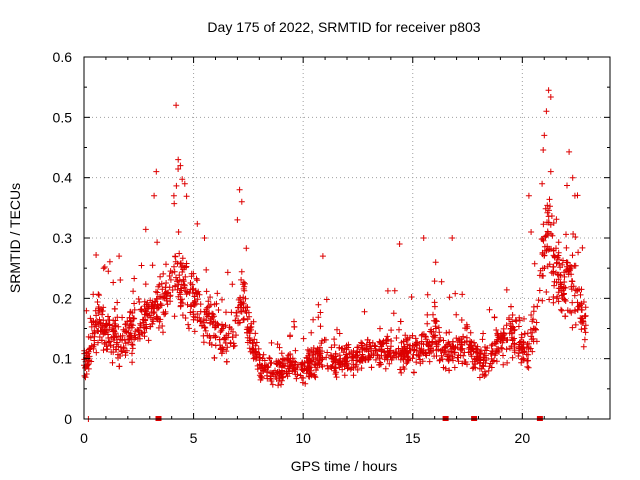 The height and width of the screenshot is (480, 640). What do you see at coordinates (63, 359) in the screenshot?
I see `y-tick-label: 0.1` at bounding box center [63, 359].